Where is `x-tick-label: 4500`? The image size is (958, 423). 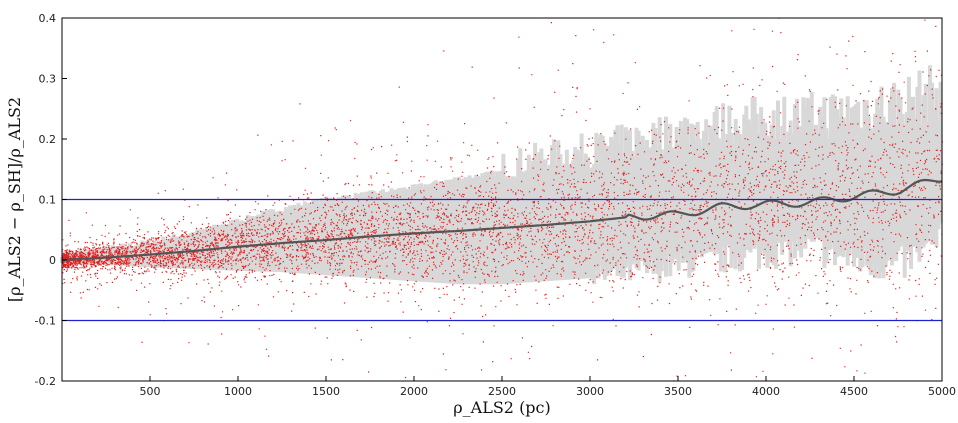 x-tick-label: 4500 is located at coordinates (854, 391).